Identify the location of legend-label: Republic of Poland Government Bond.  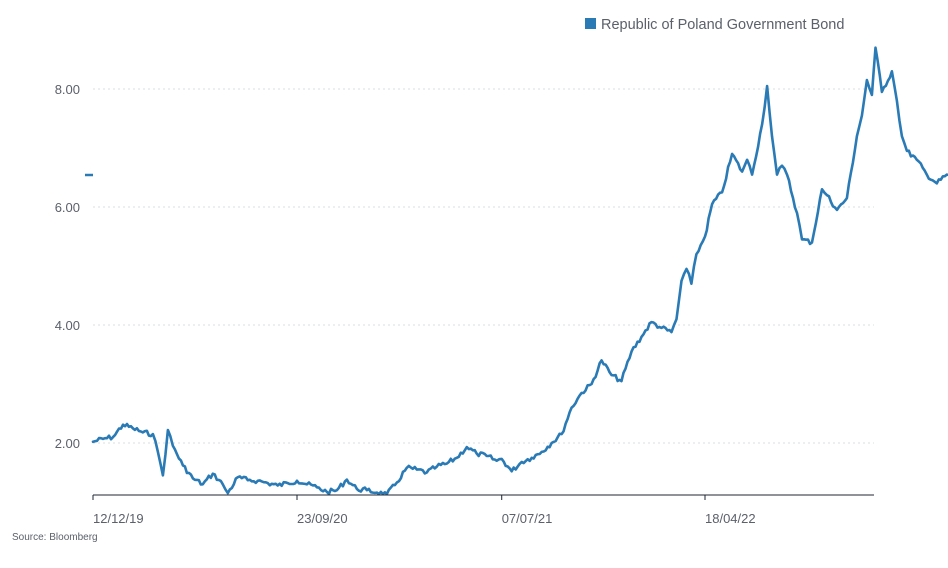
(722, 25).